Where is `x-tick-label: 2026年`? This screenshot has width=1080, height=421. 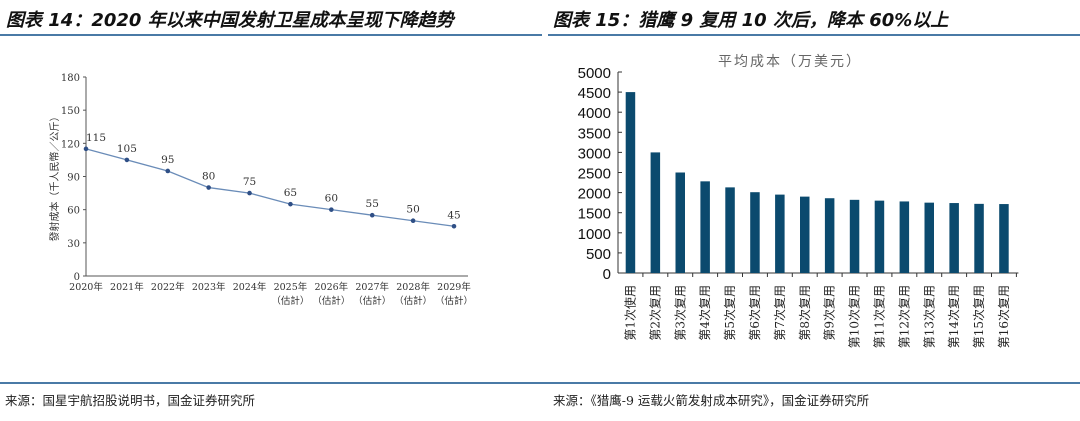 x-tick-label: 2026年 is located at coordinates (331, 287).